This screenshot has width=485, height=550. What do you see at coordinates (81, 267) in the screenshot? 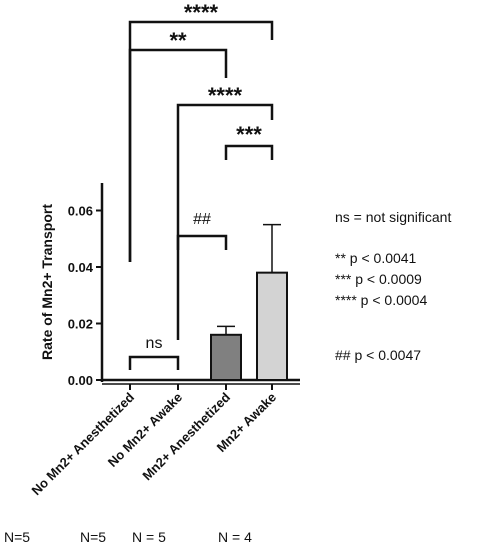
I see `y-tick-label: 0.04` at bounding box center [81, 267].